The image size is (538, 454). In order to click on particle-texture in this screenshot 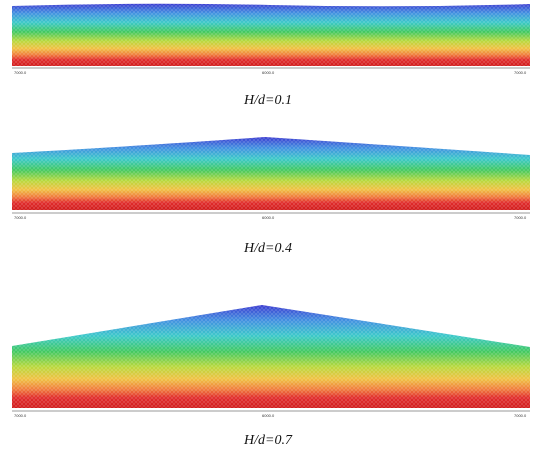, I will do `click(271, 34)`.